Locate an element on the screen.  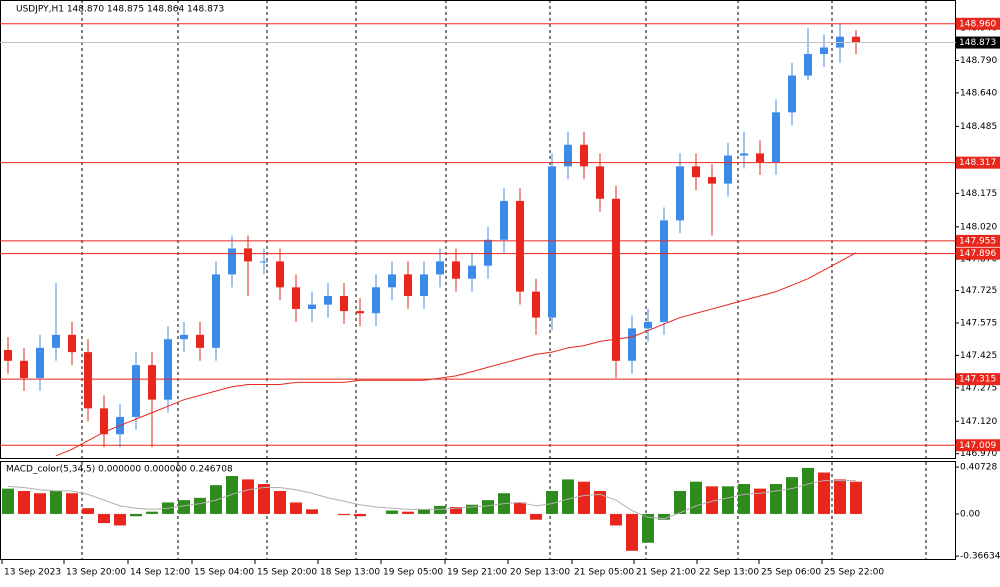
level-label: 147.009 is located at coordinates (977, 446).